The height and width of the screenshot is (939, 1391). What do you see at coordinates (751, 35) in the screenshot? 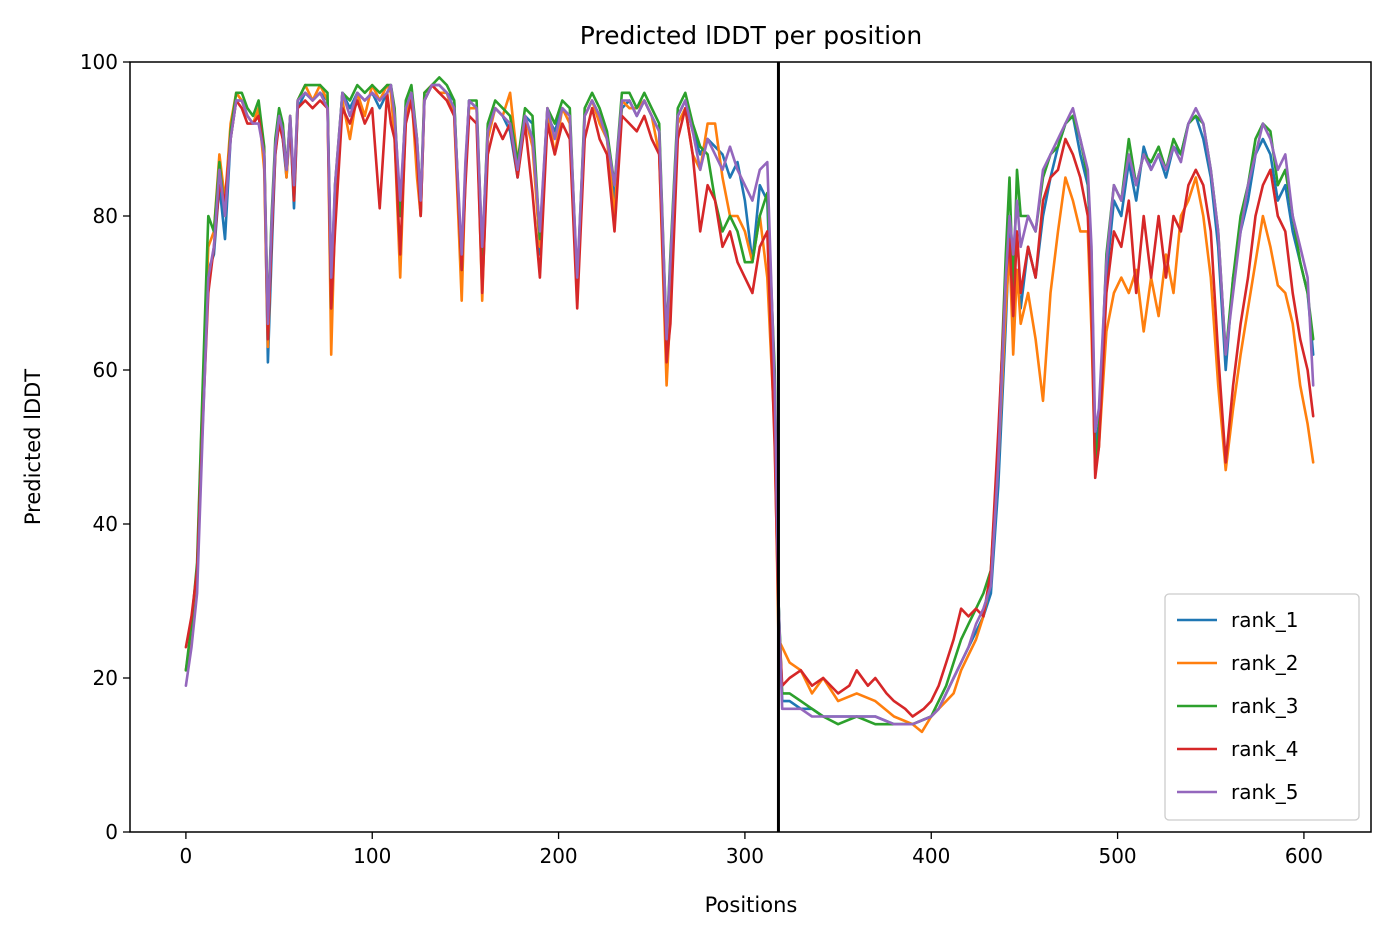
I see `chart-title: Predicted lDDT per position` at bounding box center [751, 35].